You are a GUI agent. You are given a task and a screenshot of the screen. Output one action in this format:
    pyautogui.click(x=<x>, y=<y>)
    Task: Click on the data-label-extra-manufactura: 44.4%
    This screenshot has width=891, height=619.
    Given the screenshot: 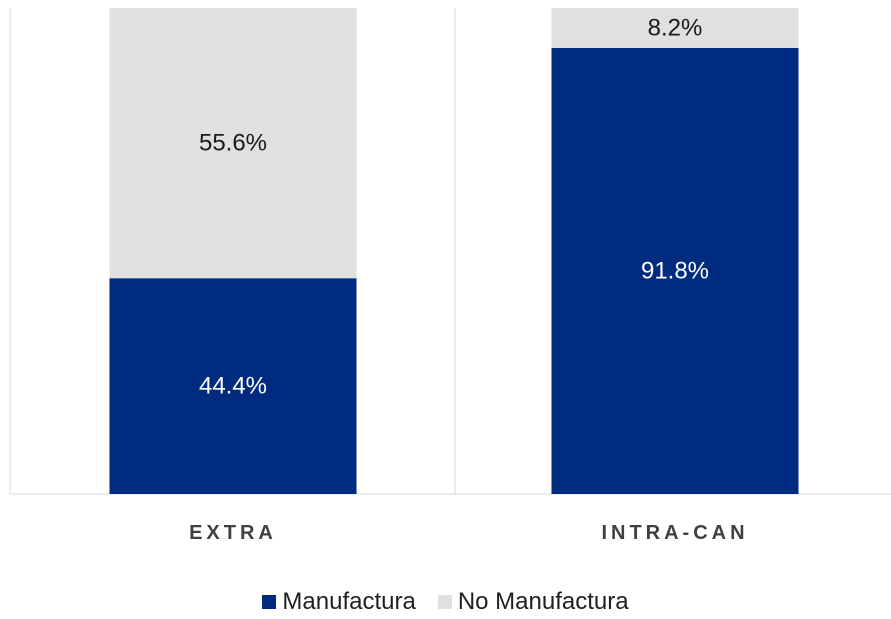 What is the action you would take?
    pyautogui.click(x=233, y=386)
    